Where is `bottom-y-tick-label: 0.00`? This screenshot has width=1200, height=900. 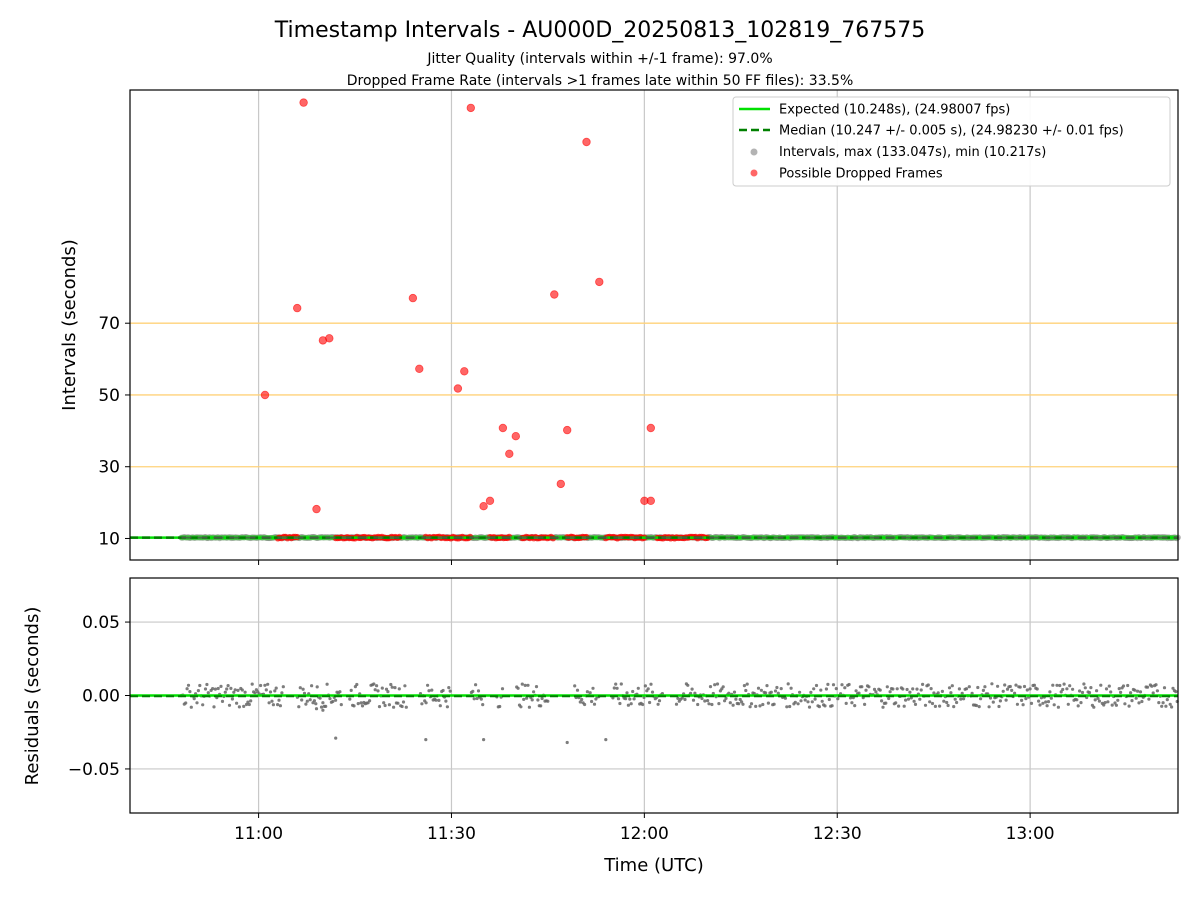 bottom-y-tick-label: 0.00 is located at coordinates (101, 697).